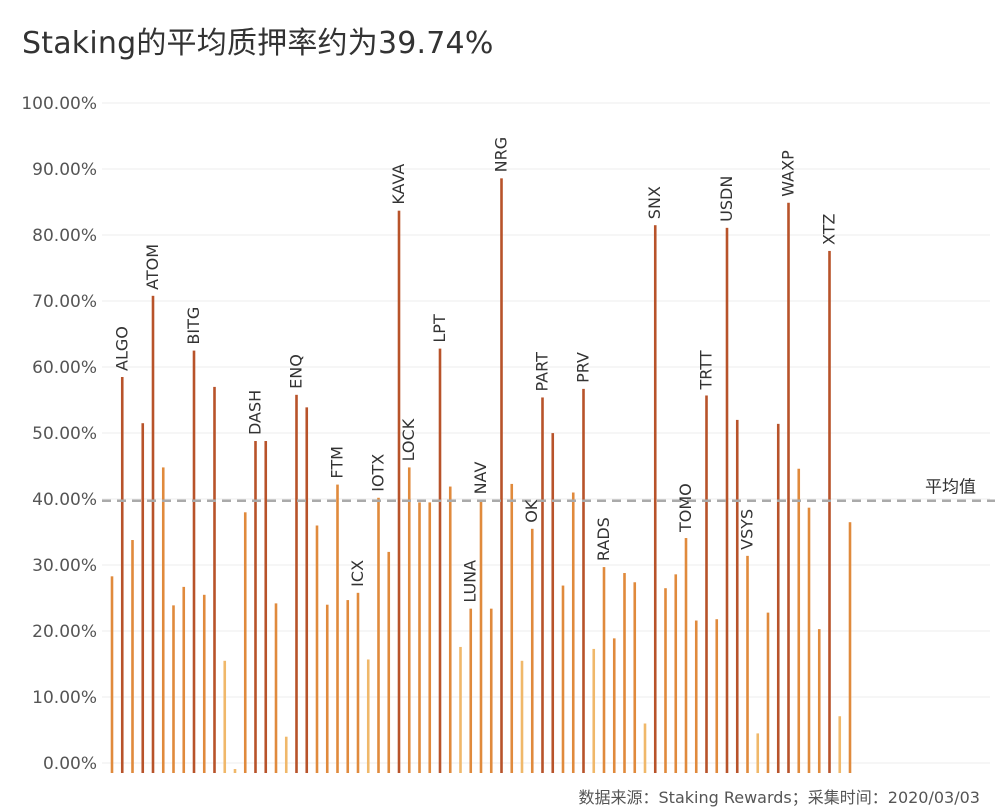  What do you see at coordinates (654, 202) in the screenshot?
I see `bar-label: SNX` at bounding box center [654, 202].